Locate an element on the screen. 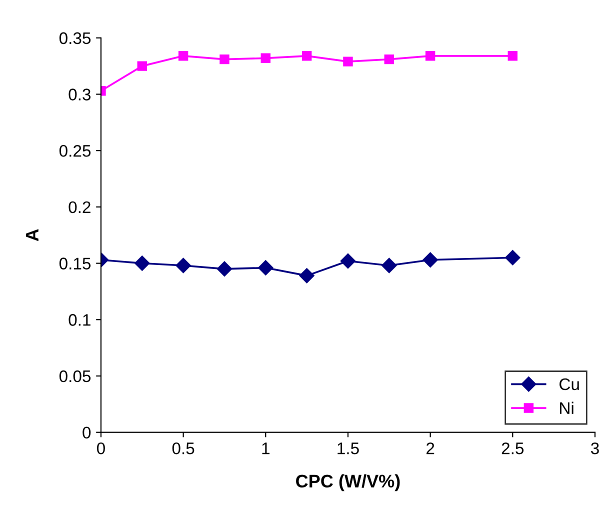 The width and height of the screenshot is (601, 519). y-tick-label: 0.25 is located at coordinates (75, 150).